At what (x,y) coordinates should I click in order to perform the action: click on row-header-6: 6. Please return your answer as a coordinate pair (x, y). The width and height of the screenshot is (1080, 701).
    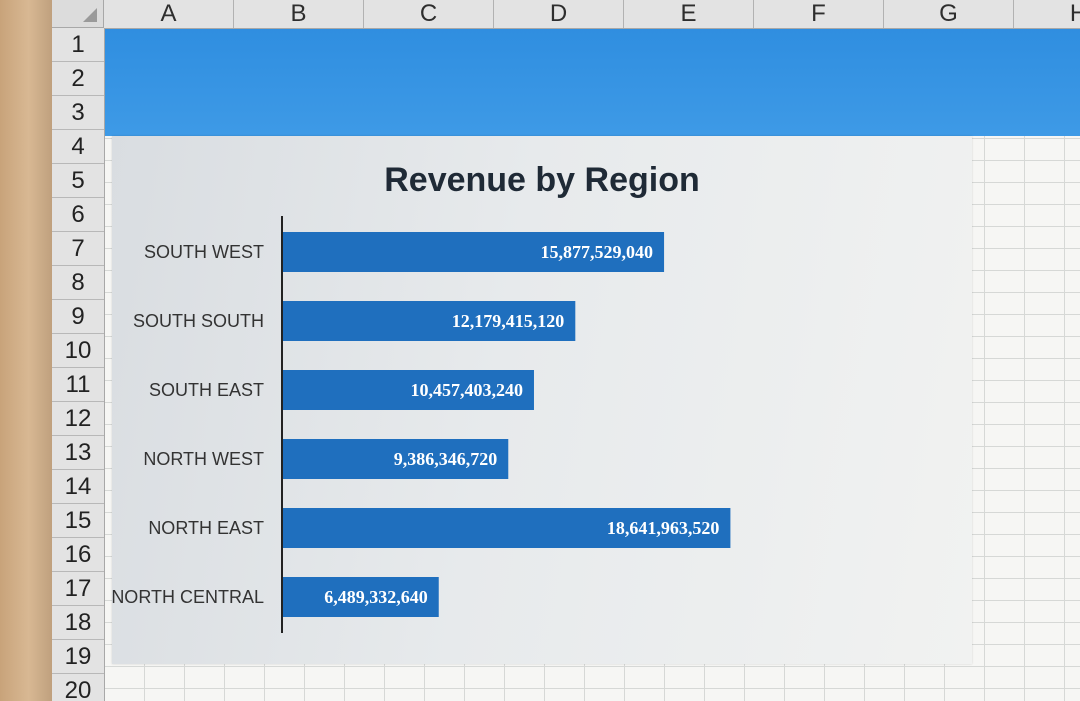
    Looking at the image, I should click on (78, 215).